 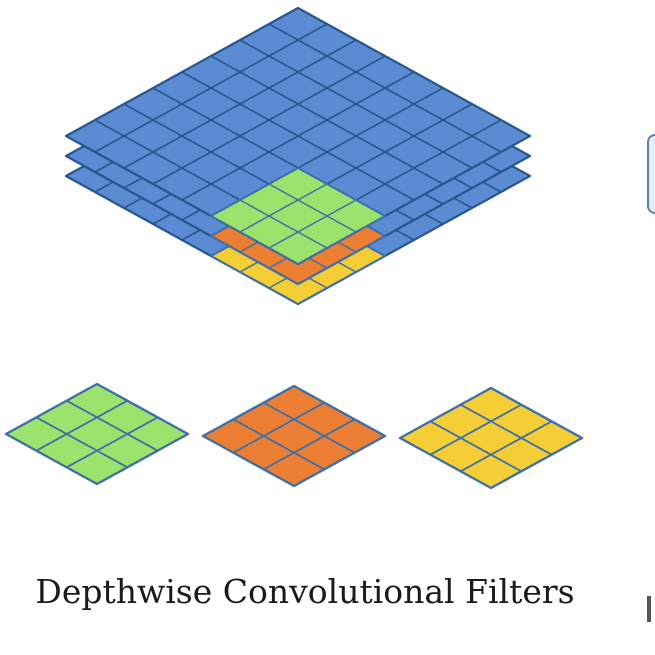 I want to click on filter-green, so click(x=97, y=434).